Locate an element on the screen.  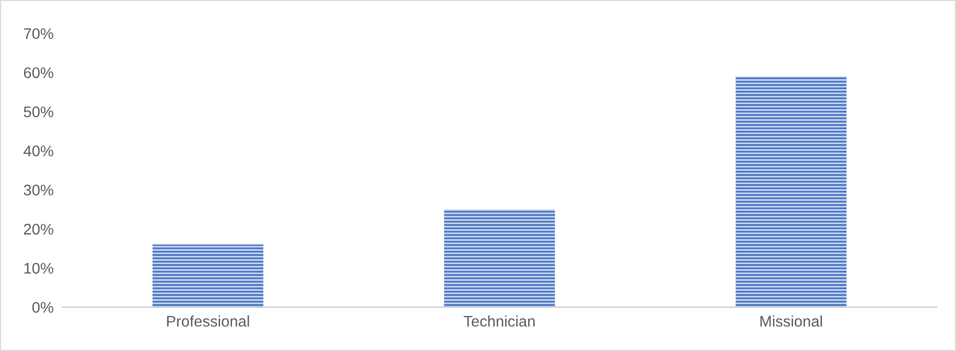
y-tick-label: 60% is located at coordinates (39, 72).